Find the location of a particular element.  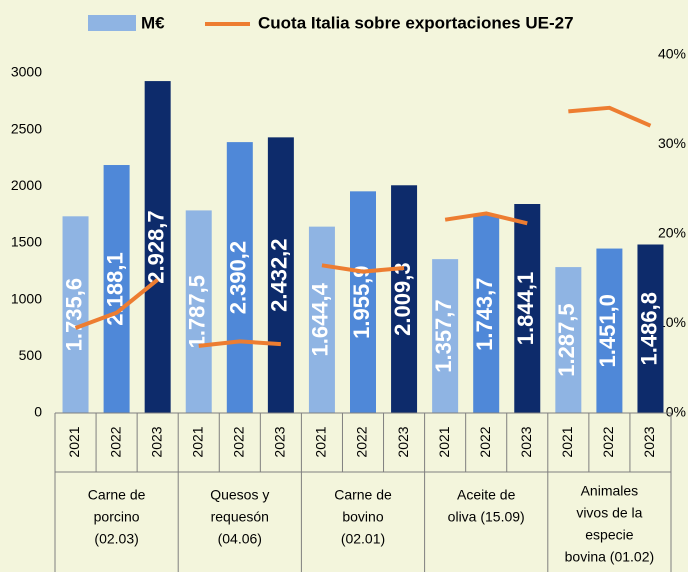

category-label: oliva (15.09) is located at coordinates (486, 517).